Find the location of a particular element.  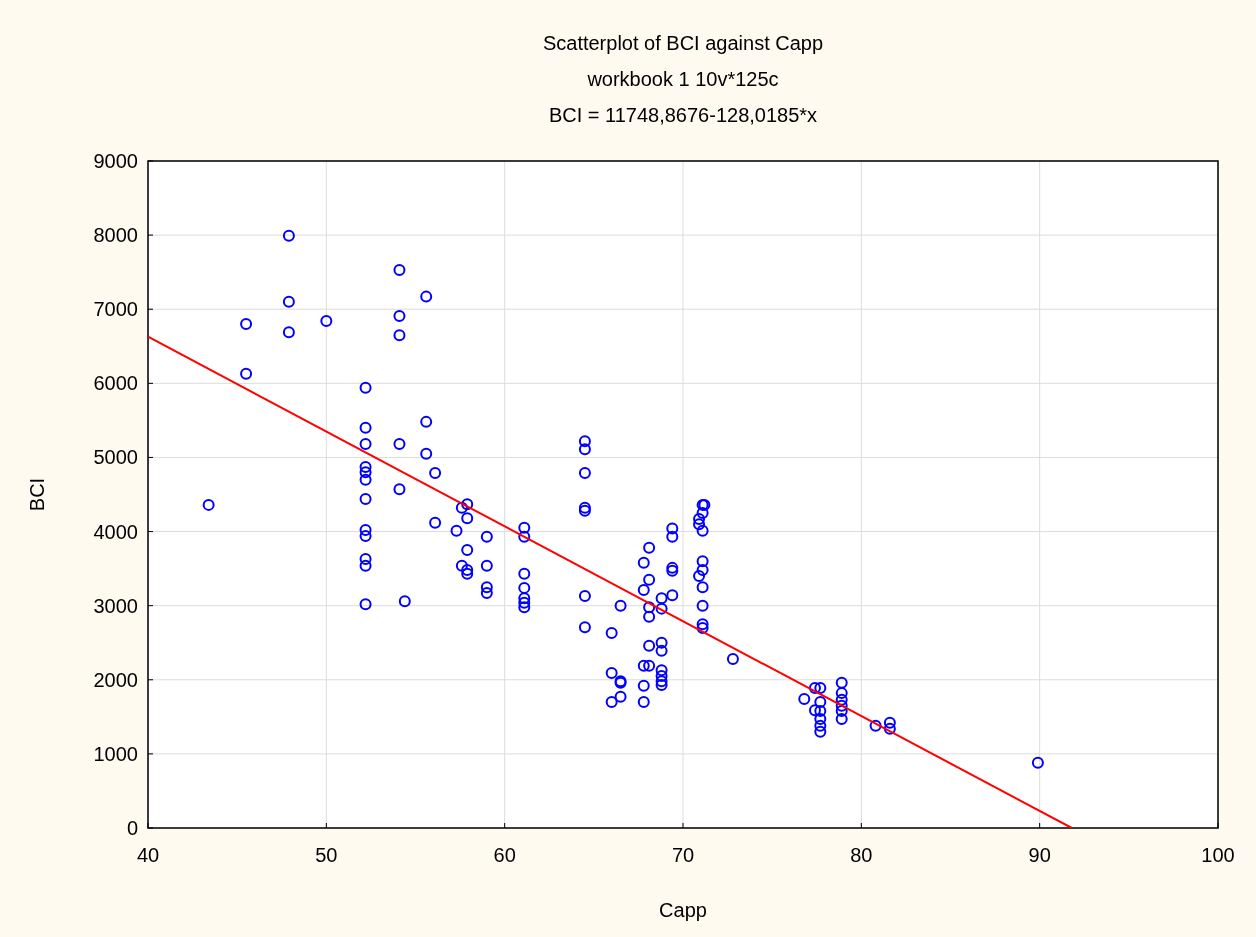

y-tick-label: 5000 is located at coordinates (115, 457).